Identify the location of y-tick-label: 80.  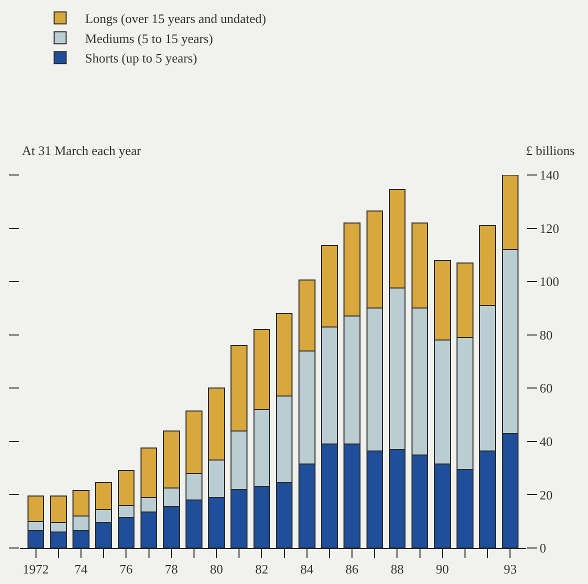
(546, 334).